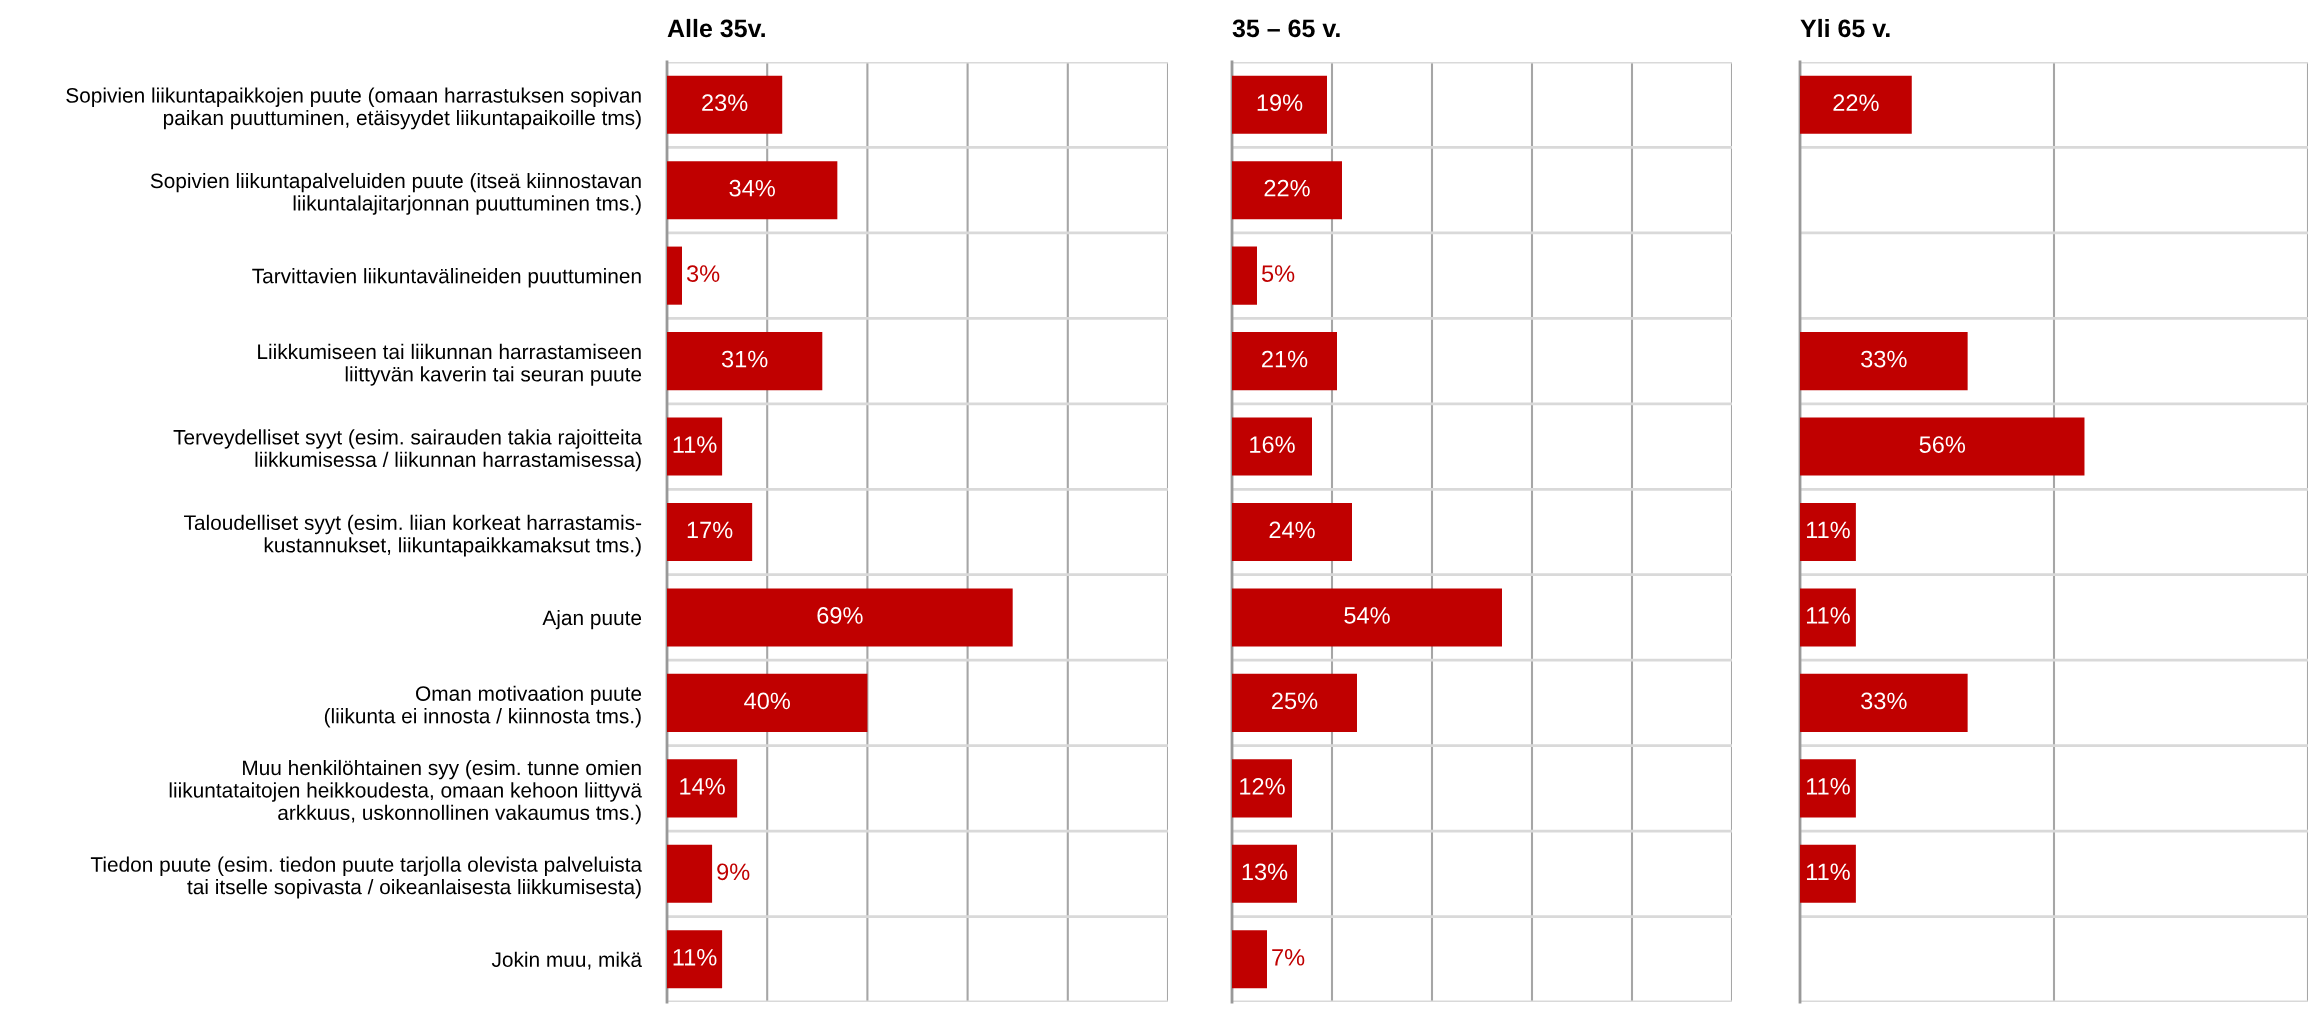 This screenshot has width=2310, height=1010. I want to click on data-label: 40%, so click(767, 701).